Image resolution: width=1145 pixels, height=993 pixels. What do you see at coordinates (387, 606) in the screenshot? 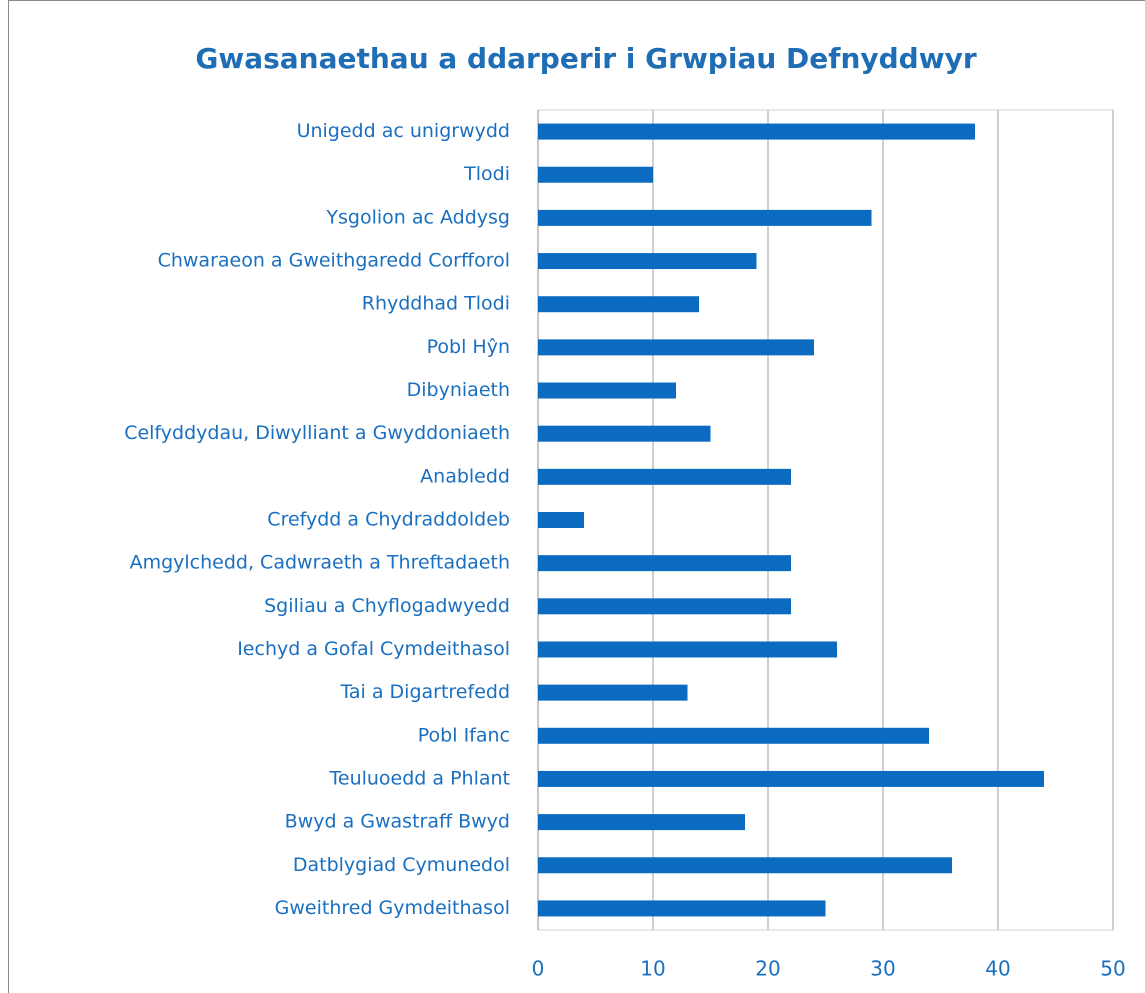
I see `y-tick-label: Sgiliau a Chyflogadwyedd` at bounding box center [387, 606].